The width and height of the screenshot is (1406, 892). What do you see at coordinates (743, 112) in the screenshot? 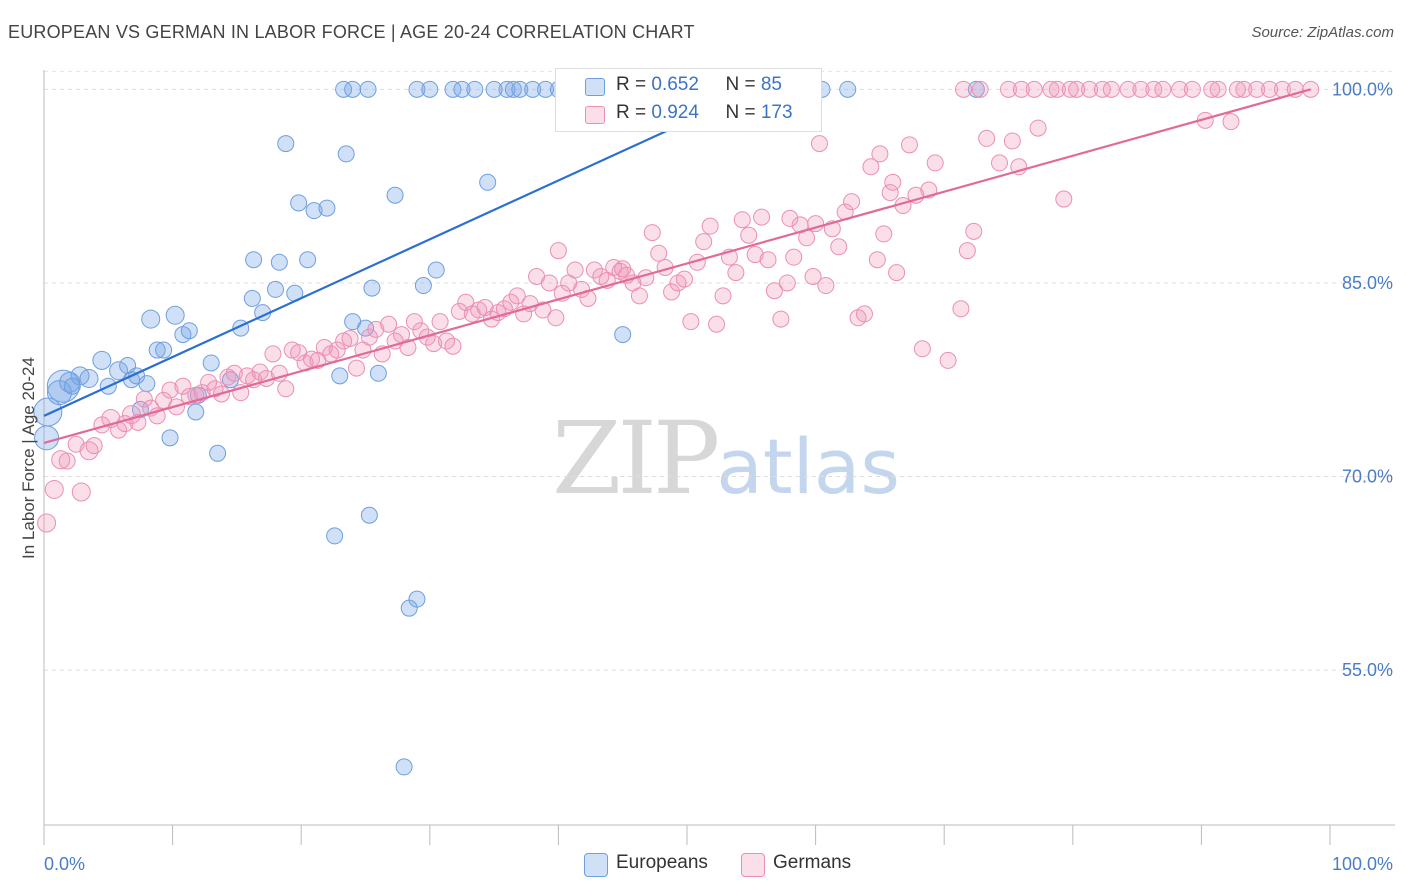
I see `legend-n-label: N =` at bounding box center [743, 112].